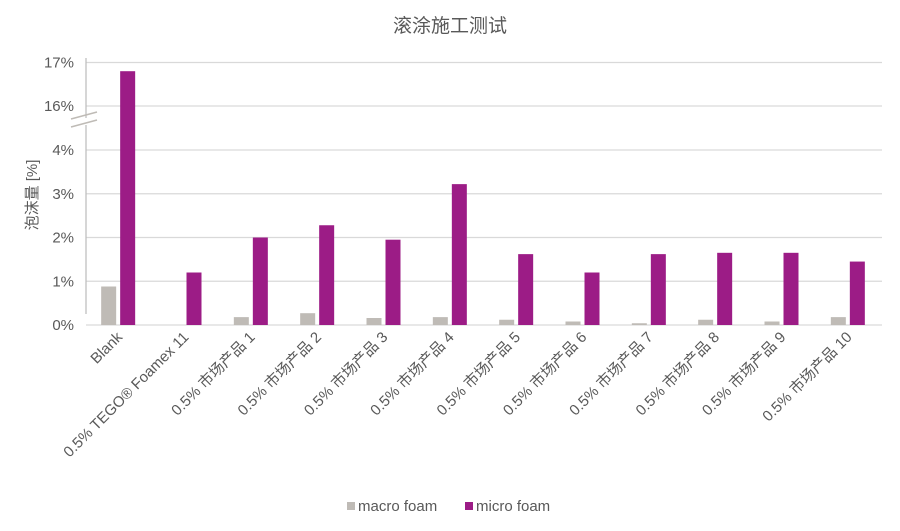 The height and width of the screenshot is (531, 900). I want to click on y-tick-label: 4%, so click(63, 150).